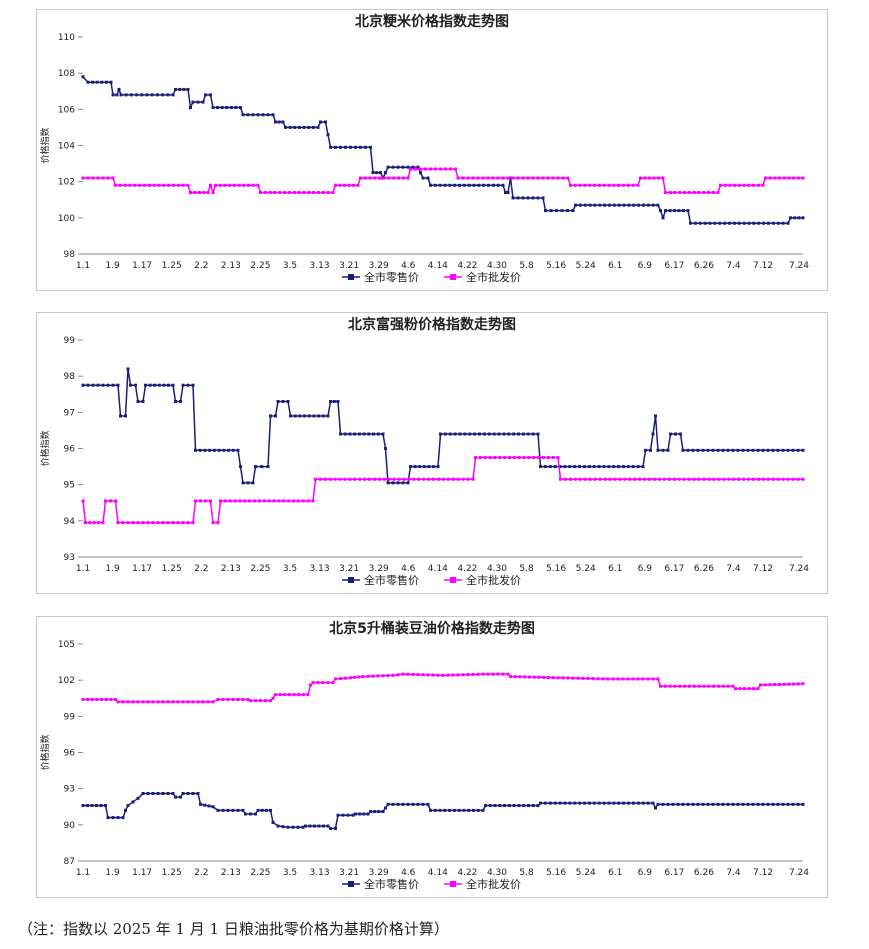 This screenshot has width=869, height=949. What do you see at coordinates (493, 884) in the screenshot?
I see `legend-label-wholesale: 全市批发价` at bounding box center [493, 884].